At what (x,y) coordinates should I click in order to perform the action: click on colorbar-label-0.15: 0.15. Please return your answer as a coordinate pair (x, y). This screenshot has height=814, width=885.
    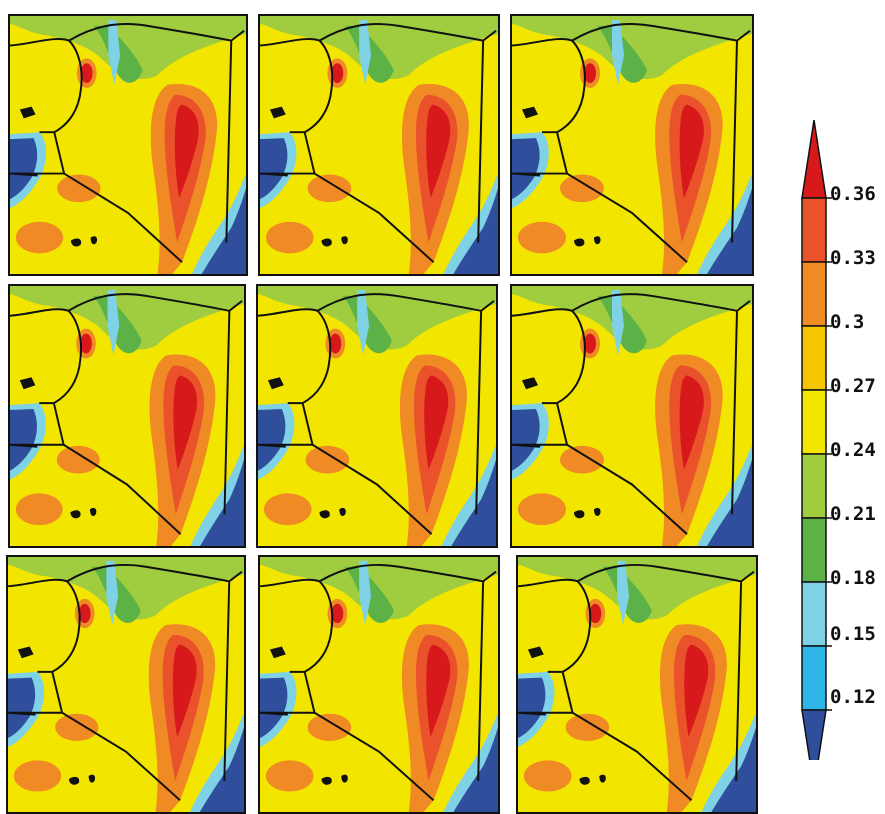
    Looking at the image, I should click on (853, 634).